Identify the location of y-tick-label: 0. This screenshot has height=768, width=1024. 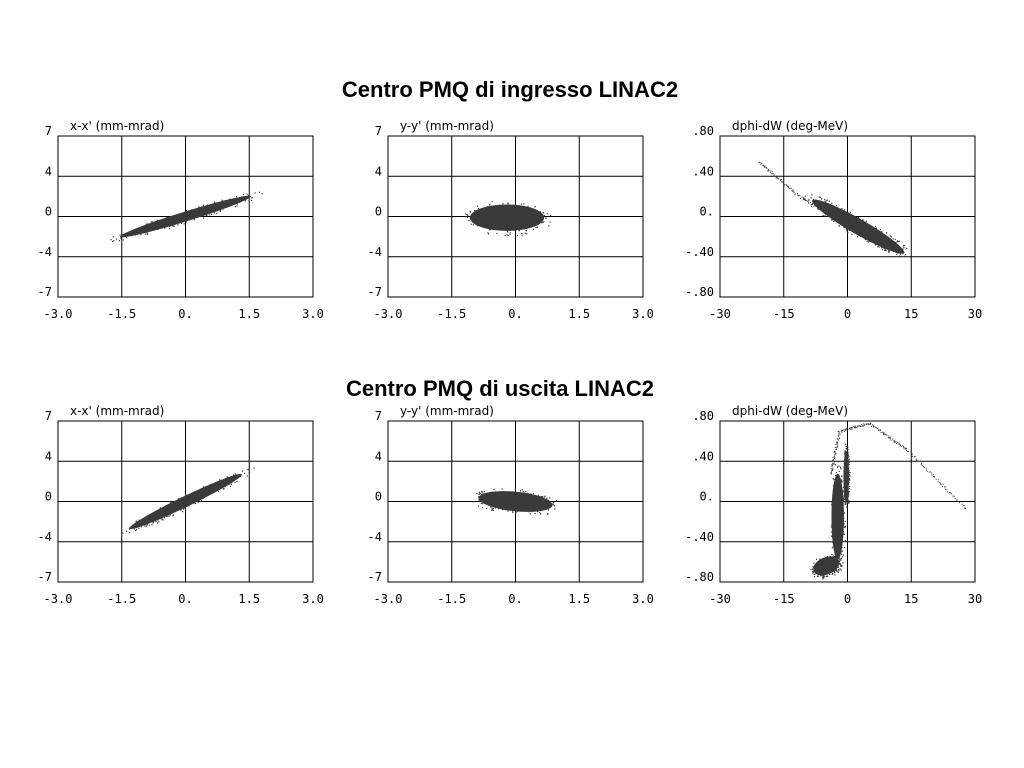
(378, 497).